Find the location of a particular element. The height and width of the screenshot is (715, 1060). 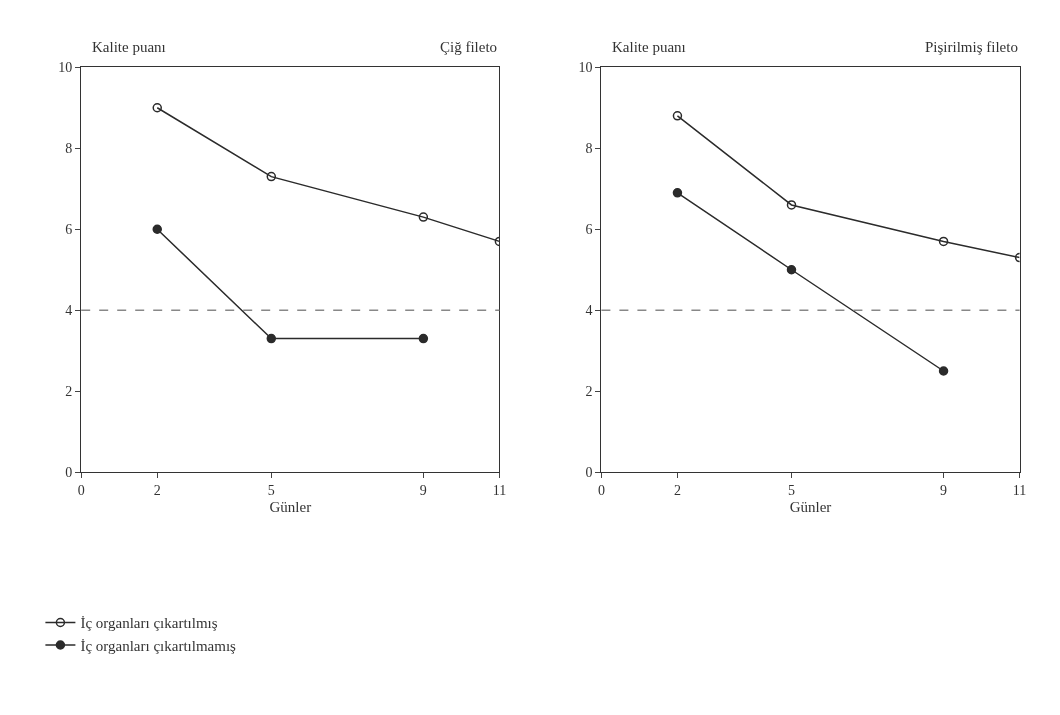

chart-title: Çiğ fileto is located at coordinates (469, 47).